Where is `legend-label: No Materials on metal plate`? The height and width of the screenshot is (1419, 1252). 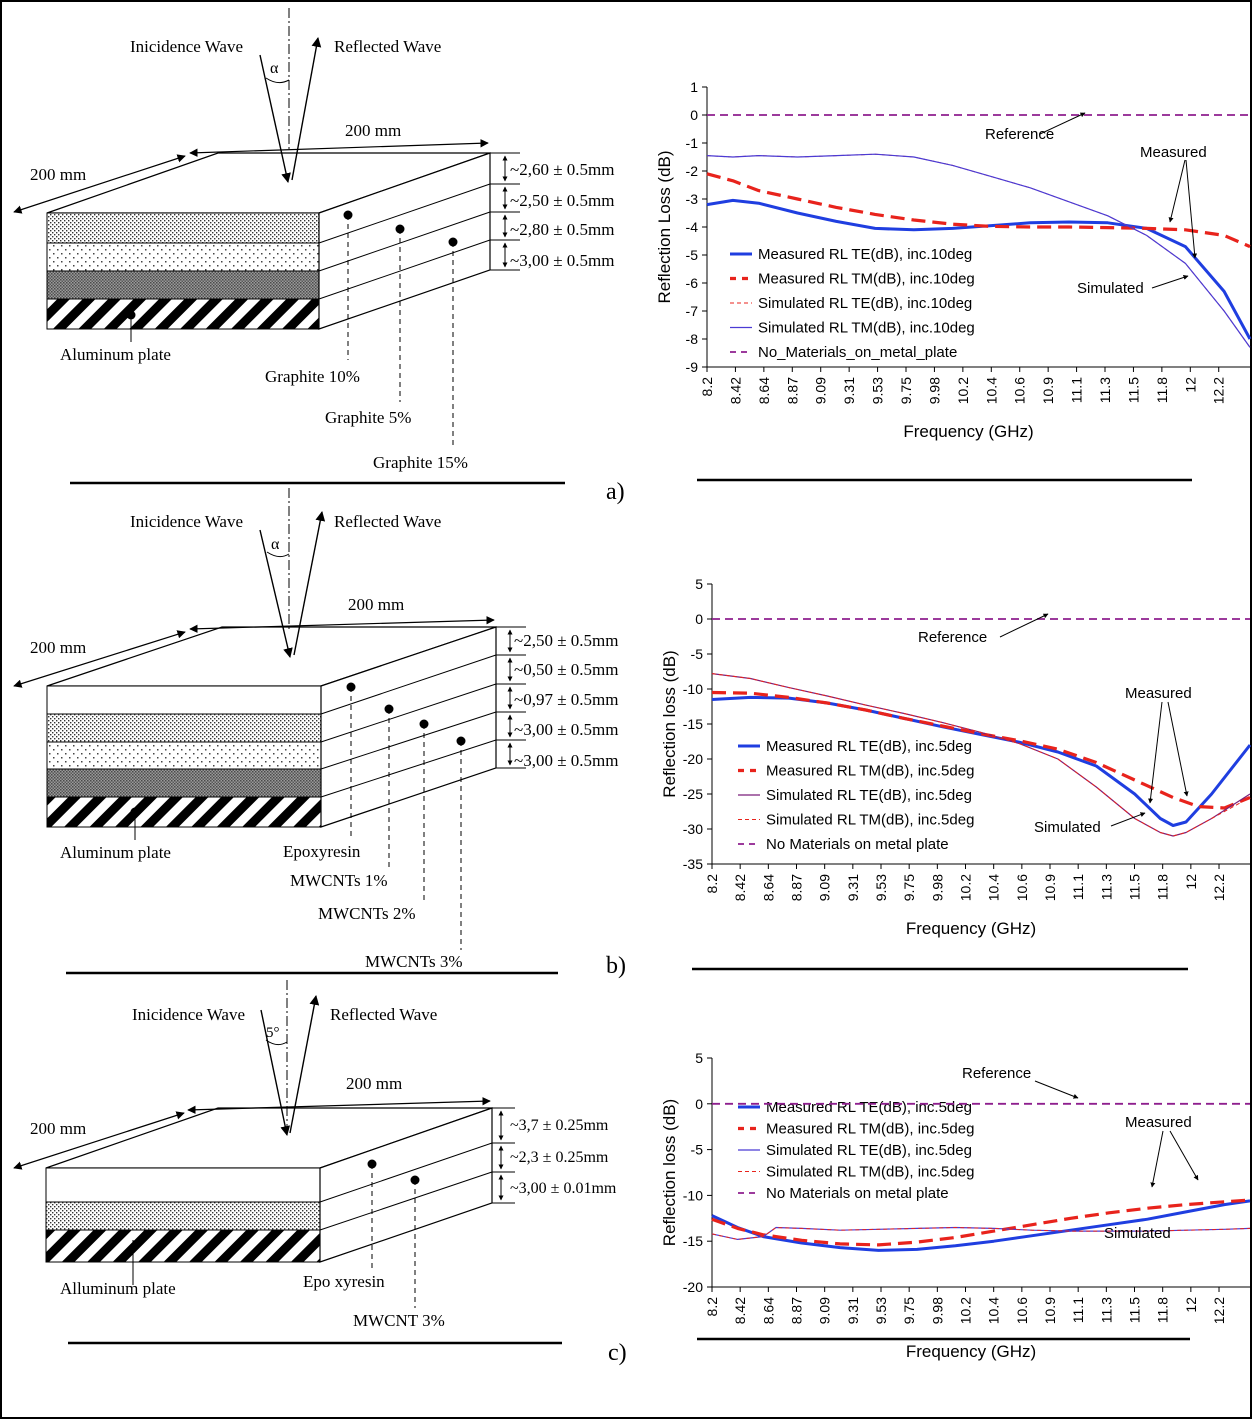
legend-label: No Materials on metal plate is located at coordinates (857, 1193).